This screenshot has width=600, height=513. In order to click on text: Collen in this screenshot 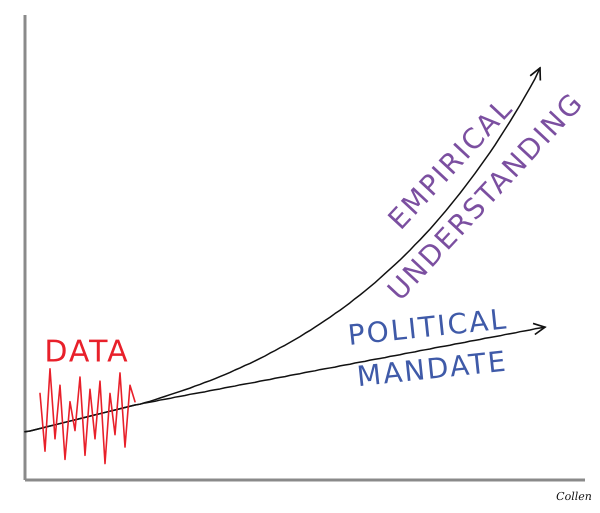, I will do `click(574, 496)`.